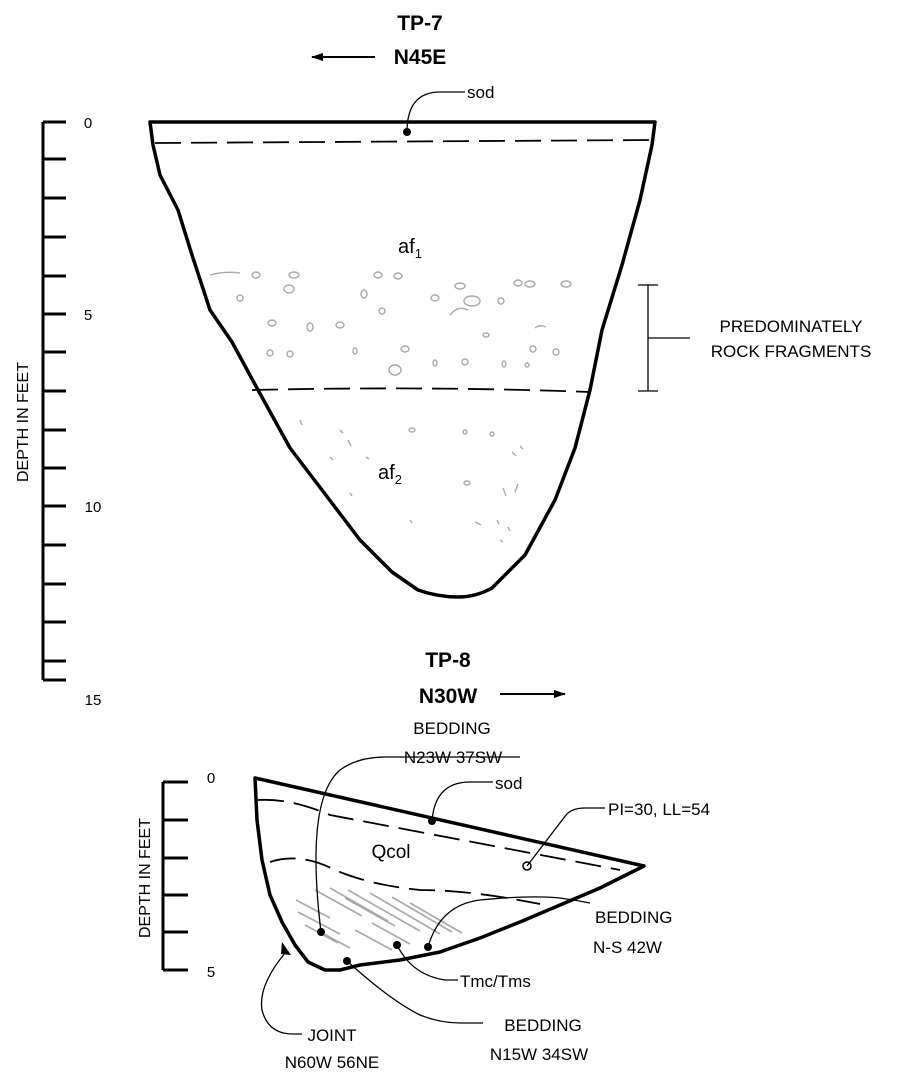  What do you see at coordinates (427, 962) in the screenshot?
I see `tp8-tmc-leader` at bounding box center [427, 962].